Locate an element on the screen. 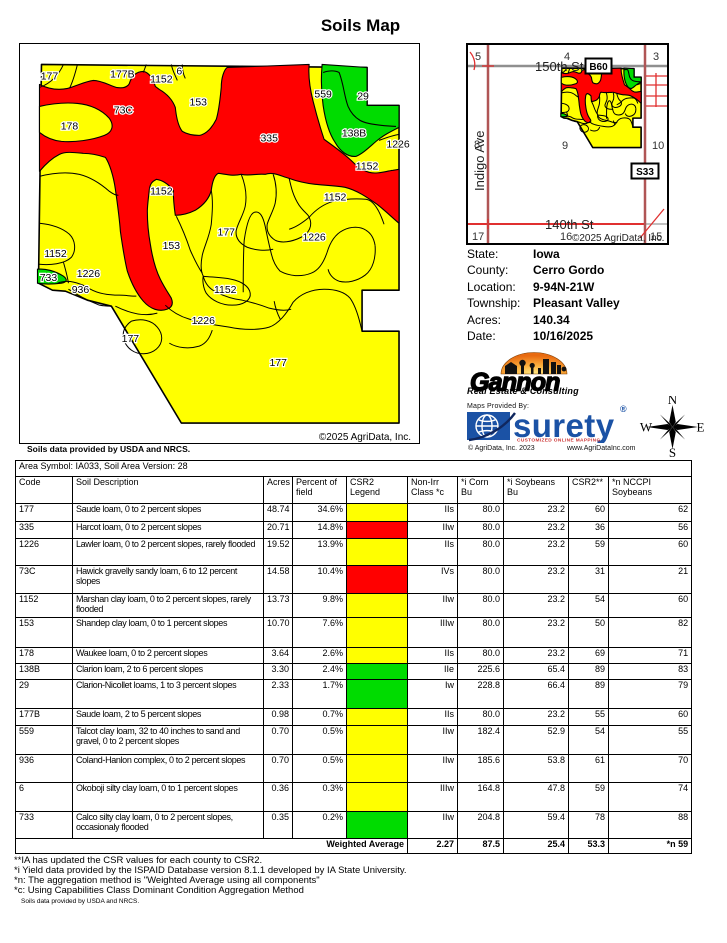 Image resolution: width=727 pixels, height=943 pixels. svg-text: 559 is located at coordinates (323, 94).